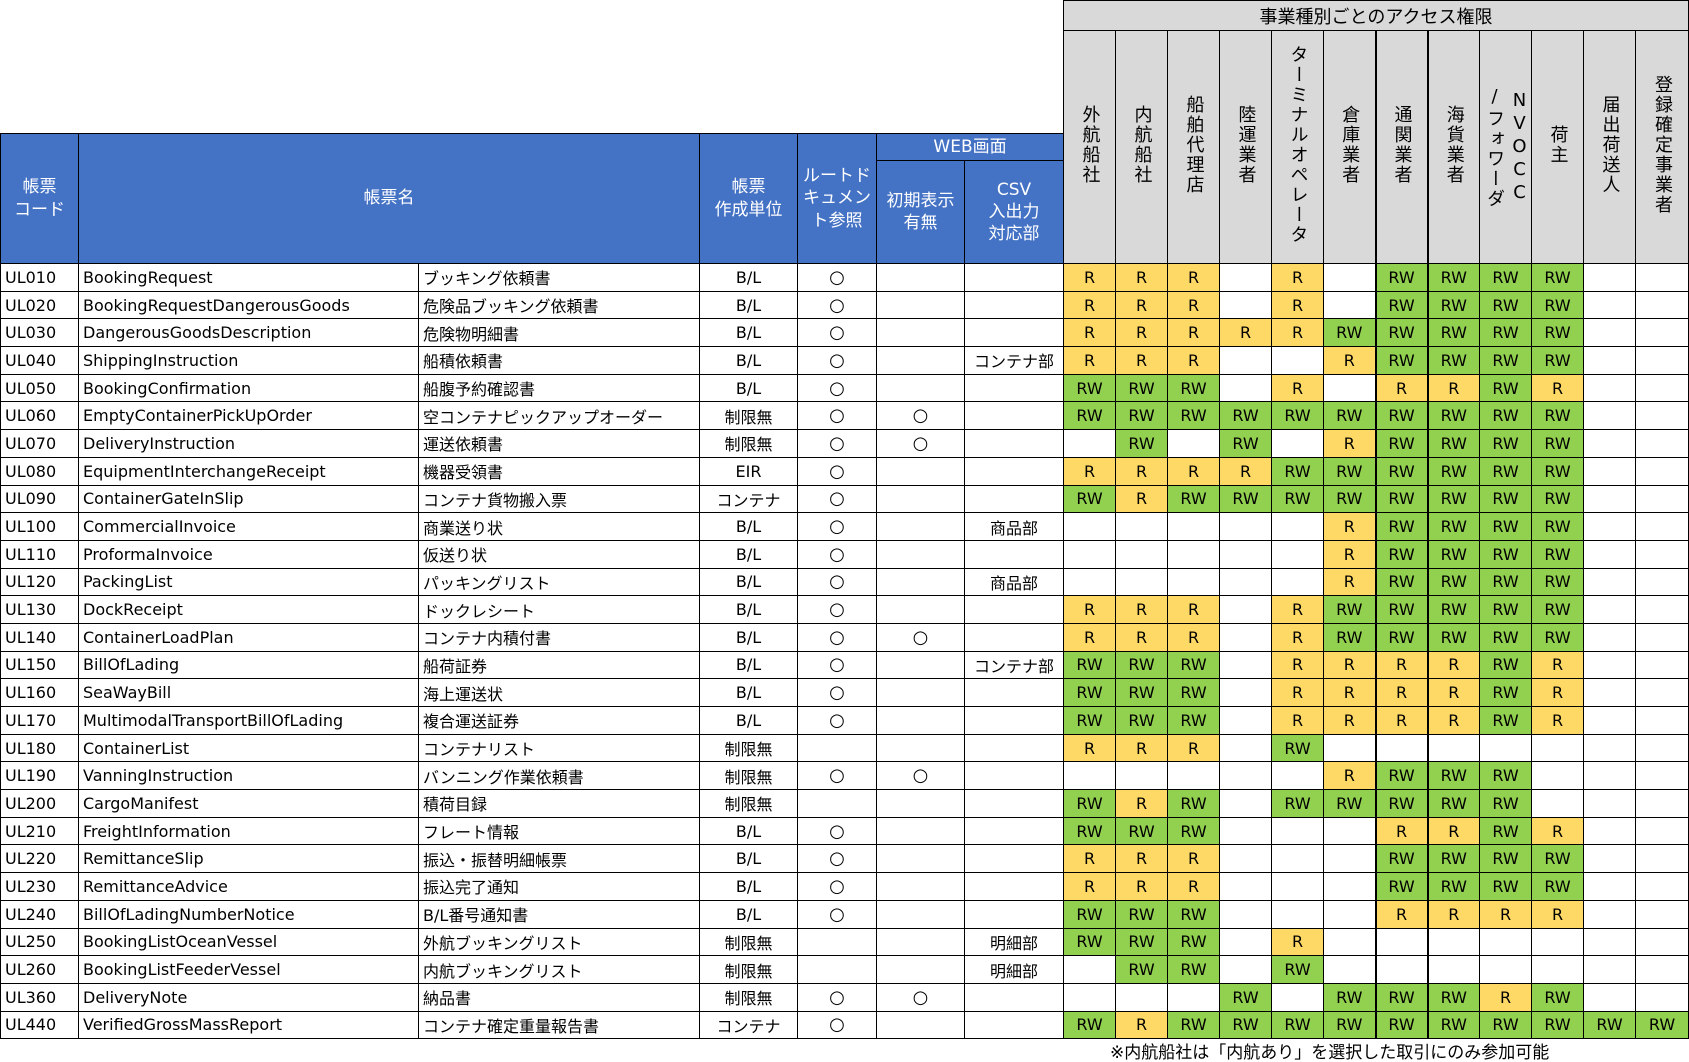  What do you see at coordinates (559, 637) in the screenshot?
I see `form-name-ja: コンテナ内積付書` at bounding box center [559, 637].